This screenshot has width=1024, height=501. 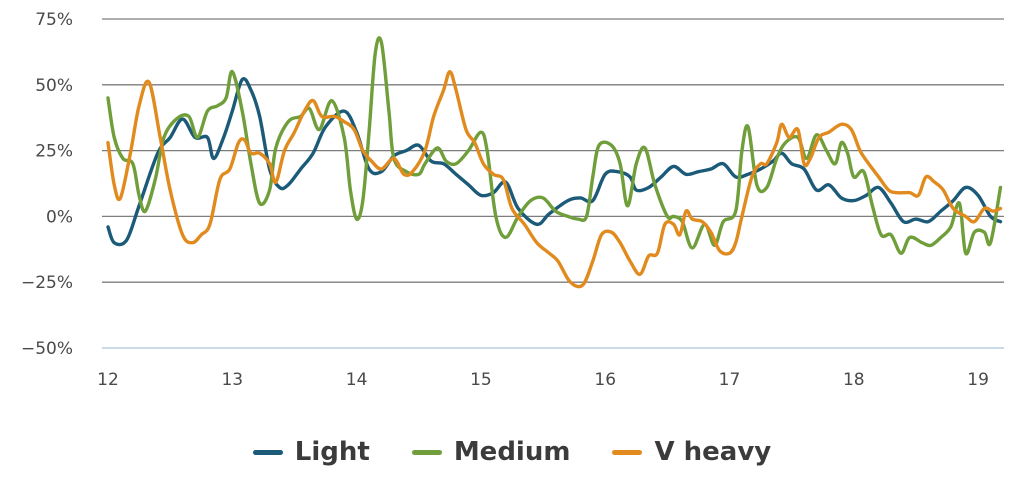 What do you see at coordinates (47, 184) in the screenshot?
I see `y-axis-tick-labels: −50% −25% 0% 25% 50% 75%` at bounding box center [47, 184].